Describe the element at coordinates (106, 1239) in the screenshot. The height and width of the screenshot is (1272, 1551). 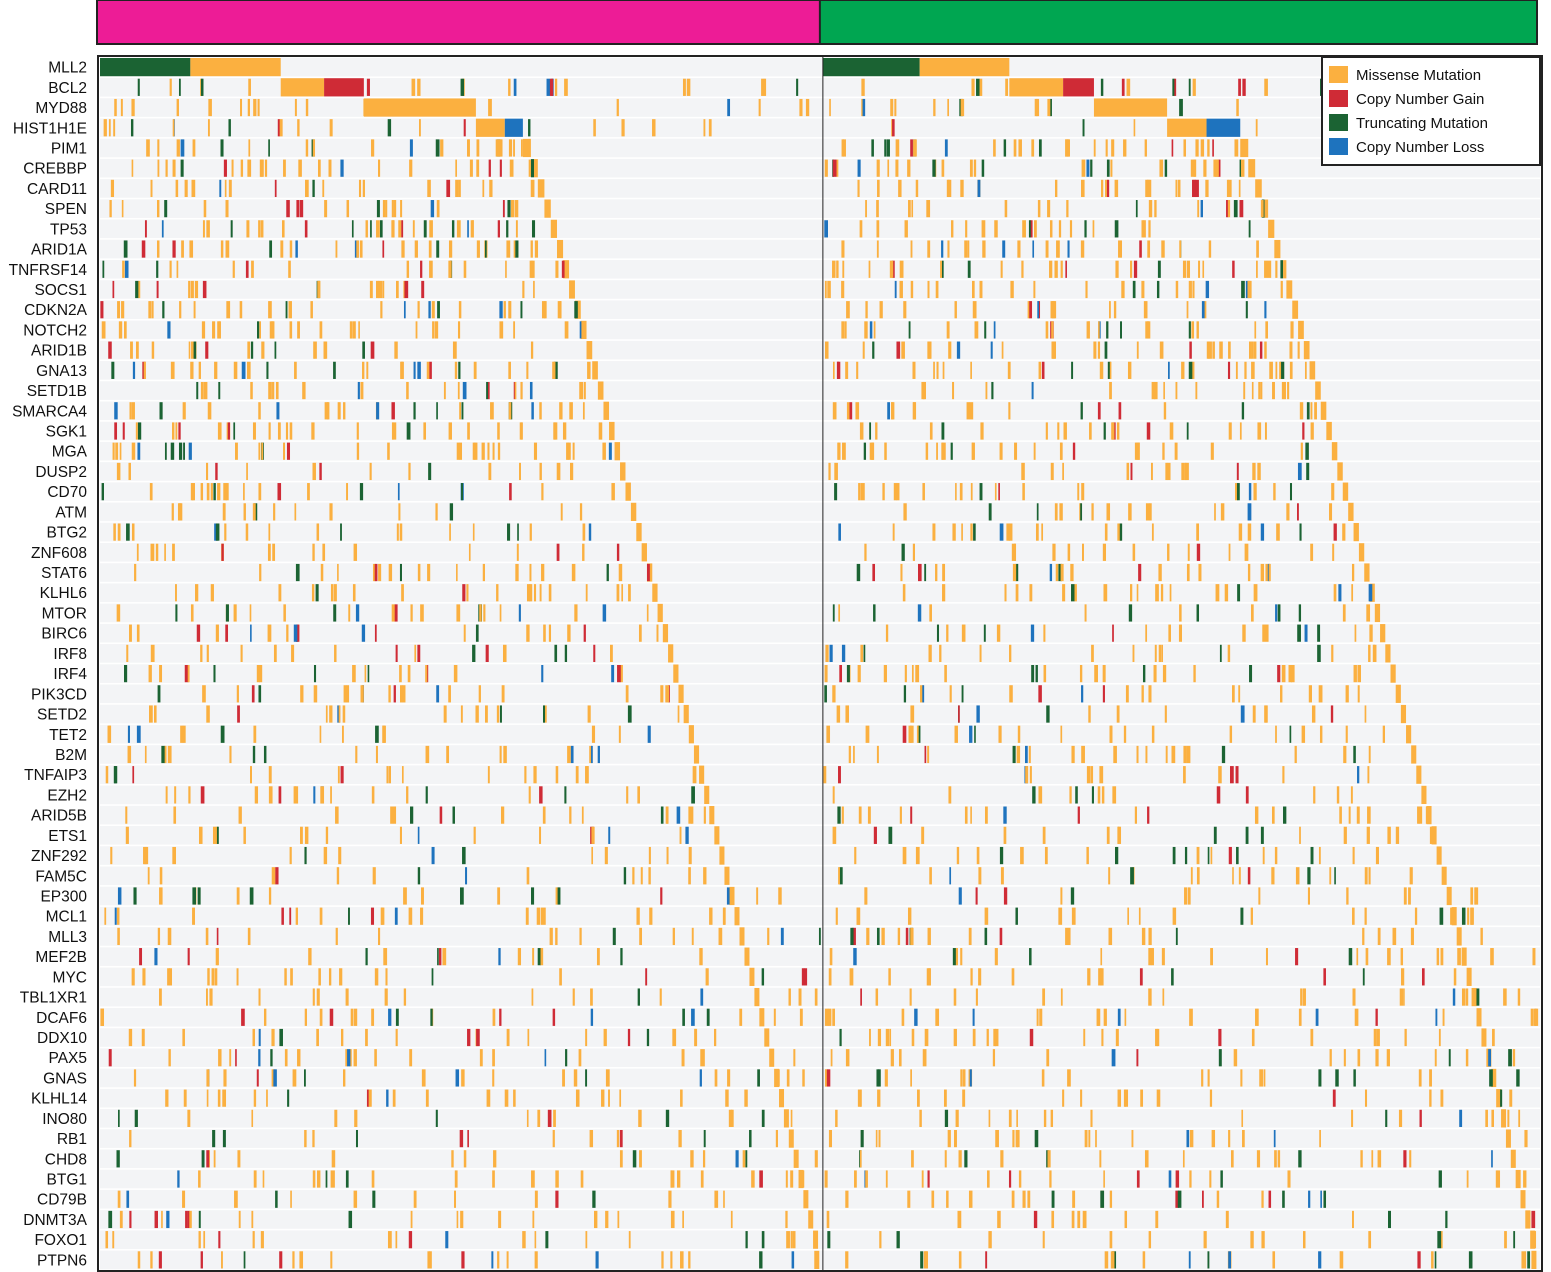
I see `alteration-tick-foxo1` at that location.